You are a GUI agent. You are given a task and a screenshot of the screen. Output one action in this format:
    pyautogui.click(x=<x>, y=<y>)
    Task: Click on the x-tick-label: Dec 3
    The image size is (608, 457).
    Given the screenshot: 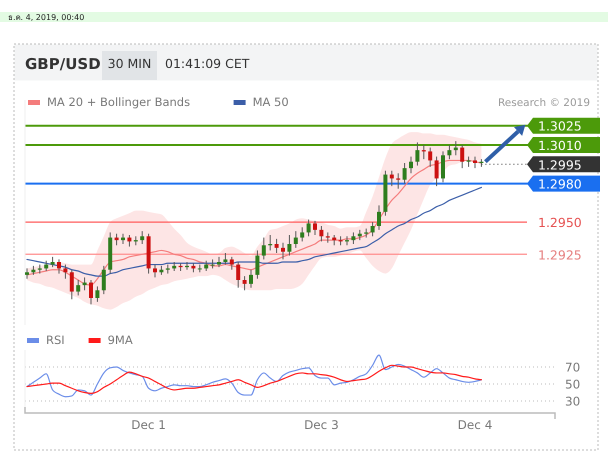 What is the action you would take?
    pyautogui.click(x=321, y=425)
    